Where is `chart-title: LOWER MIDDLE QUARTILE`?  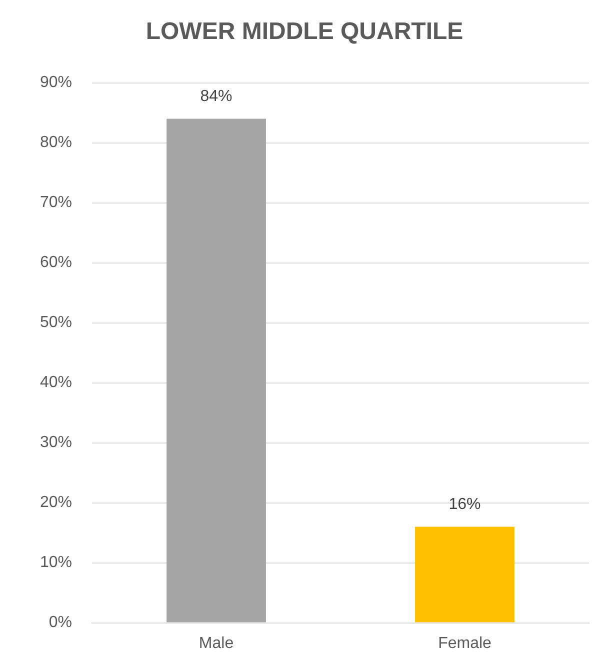 chart-title: LOWER MIDDLE QUARTILE is located at coordinates (305, 32).